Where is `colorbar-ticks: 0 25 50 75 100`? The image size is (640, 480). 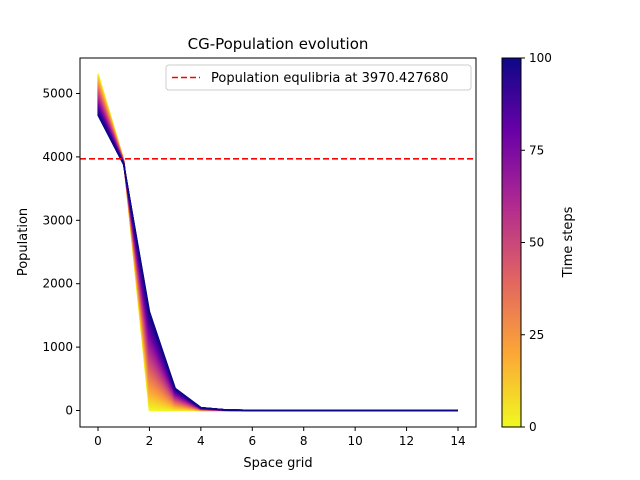 colorbar-ticks: 0 25 50 75 100 is located at coordinates (536, 242).